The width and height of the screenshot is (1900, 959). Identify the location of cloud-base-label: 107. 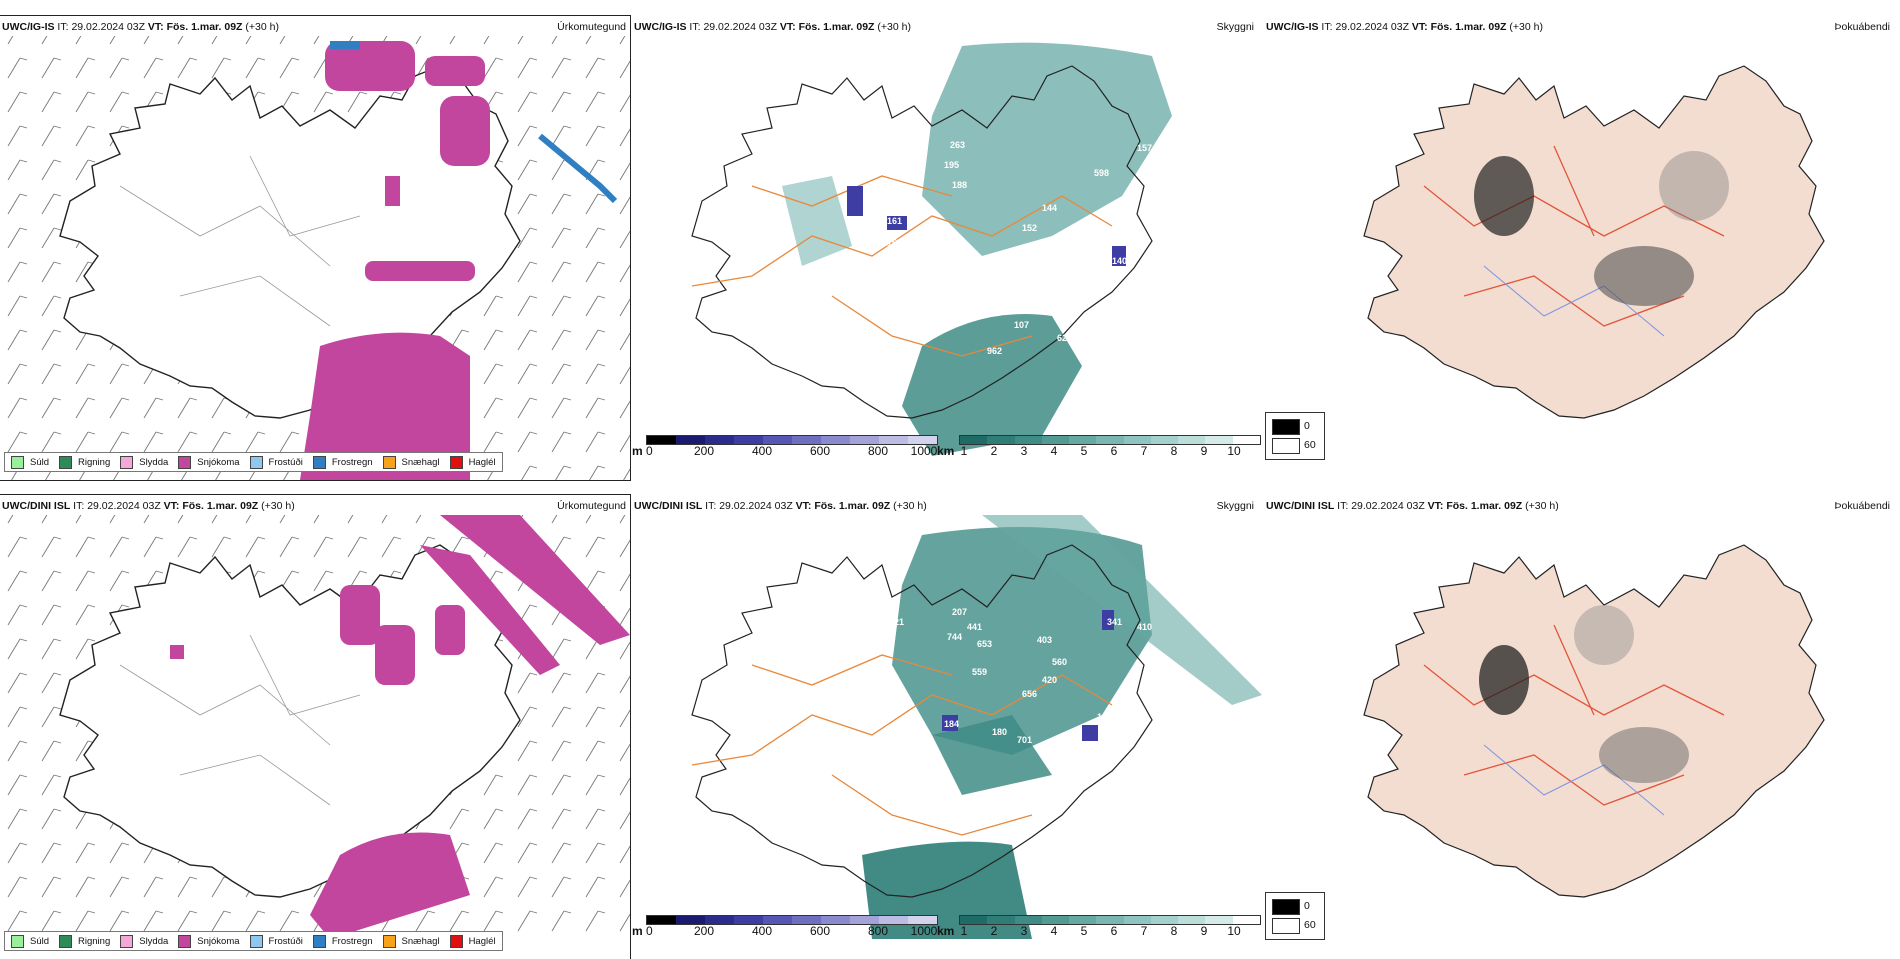
(1021, 325).